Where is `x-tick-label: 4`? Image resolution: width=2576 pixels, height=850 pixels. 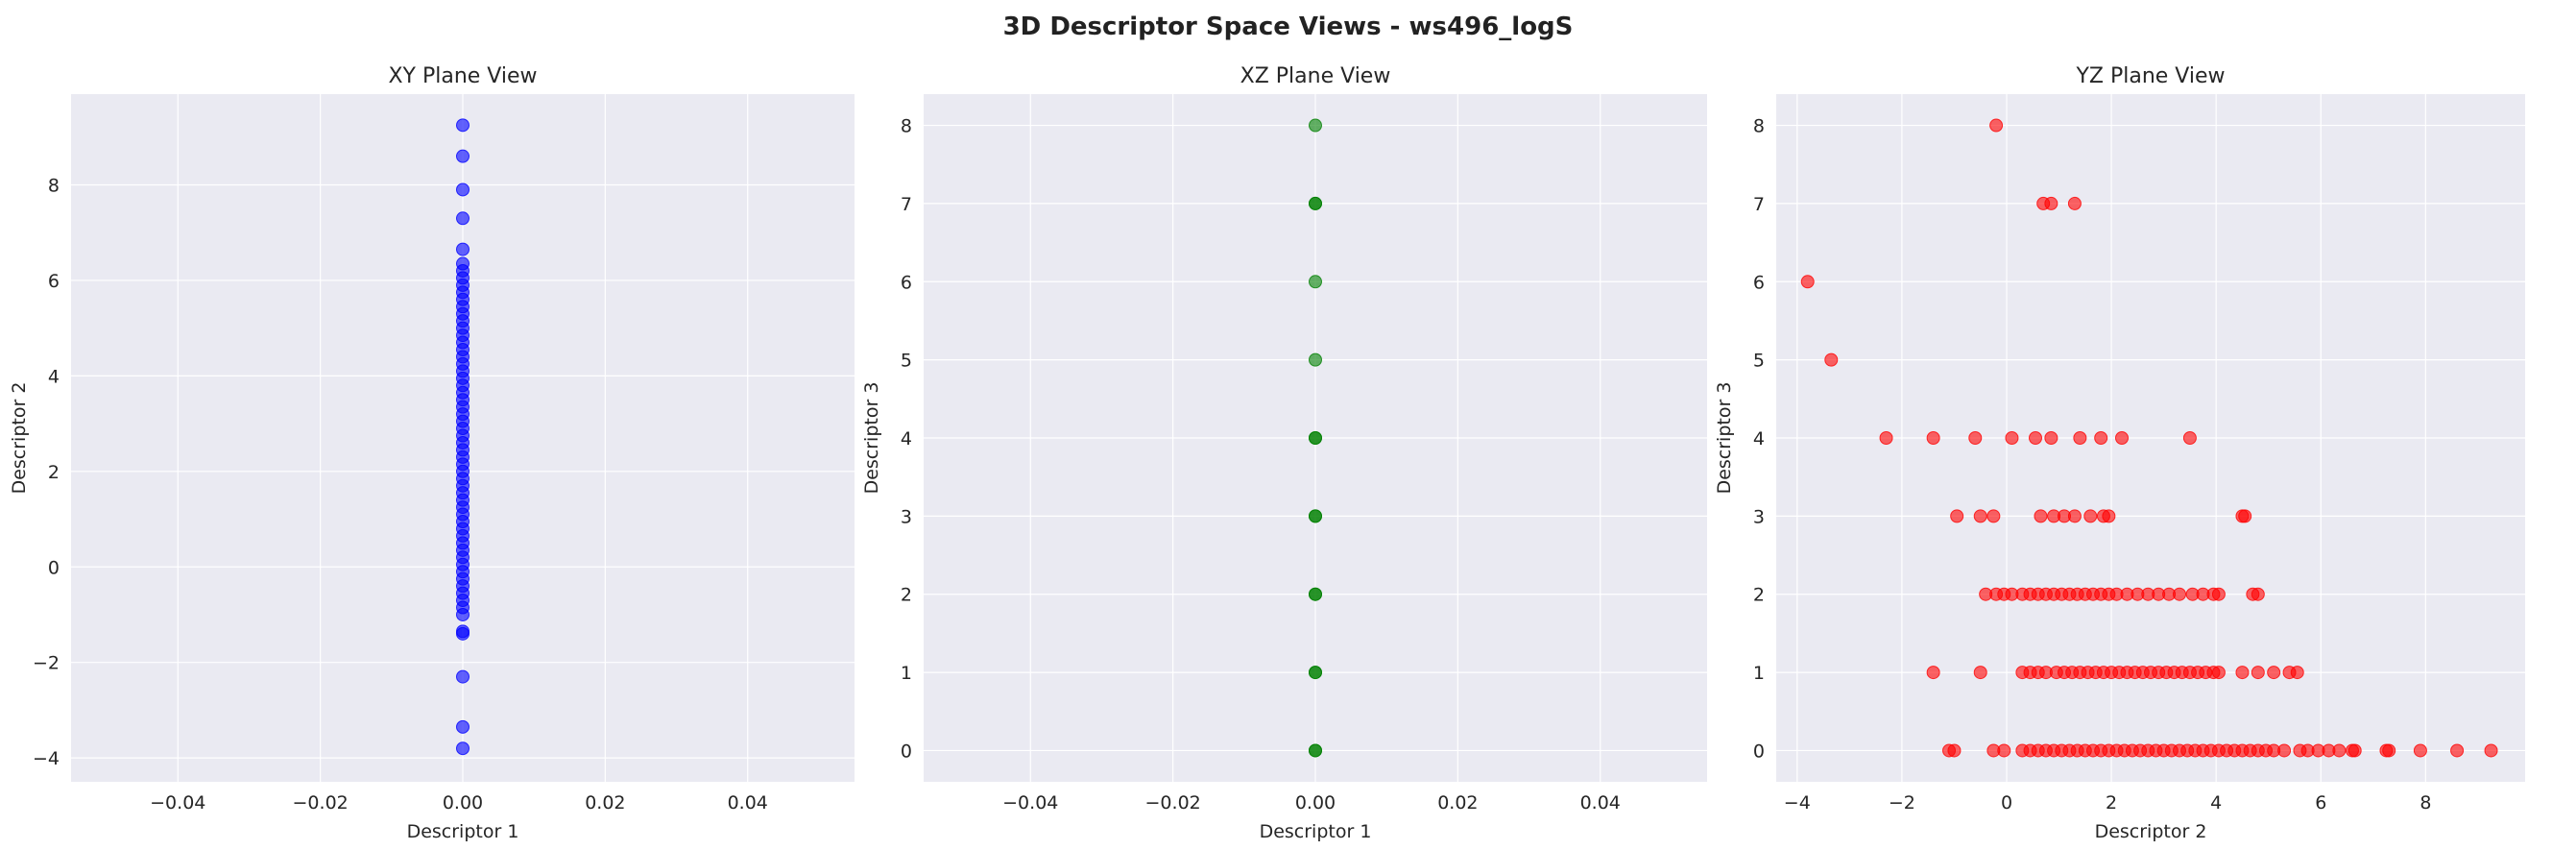
x-tick-label: 4 is located at coordinates (2216, 803).